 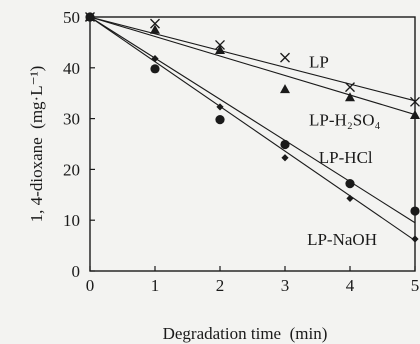 What do you see at coordinates (342, 239) in the screenshot?
I see `series-label-4: LP-NaOH` at bounding box center [342, 239].